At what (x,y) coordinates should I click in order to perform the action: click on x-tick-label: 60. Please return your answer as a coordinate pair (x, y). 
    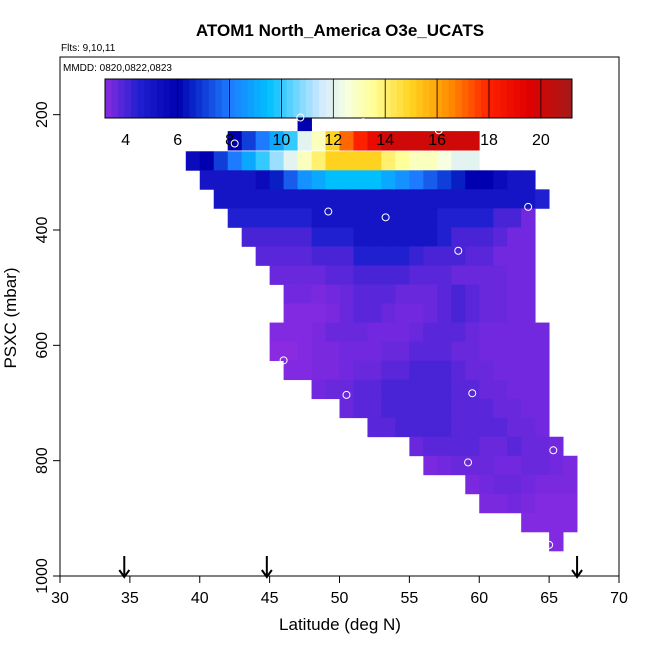
    Looking at the image, I should click on (479, 598).